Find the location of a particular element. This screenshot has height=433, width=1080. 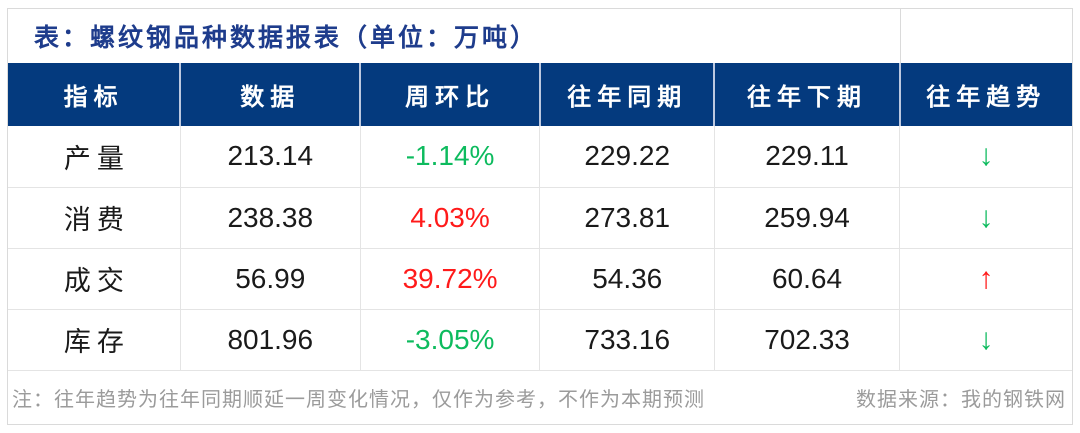

row-prev-same: 229.22 is located at coordinates (627, 157).